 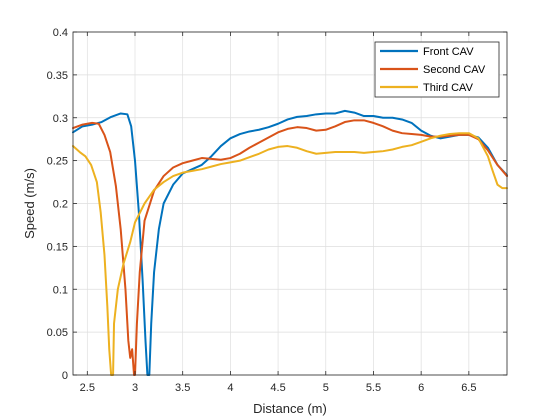 What do you see at coordinates (290, 408) in the screenshot?
I see `x-axis-label: Distance (m)` at bounding box center [290, 408].